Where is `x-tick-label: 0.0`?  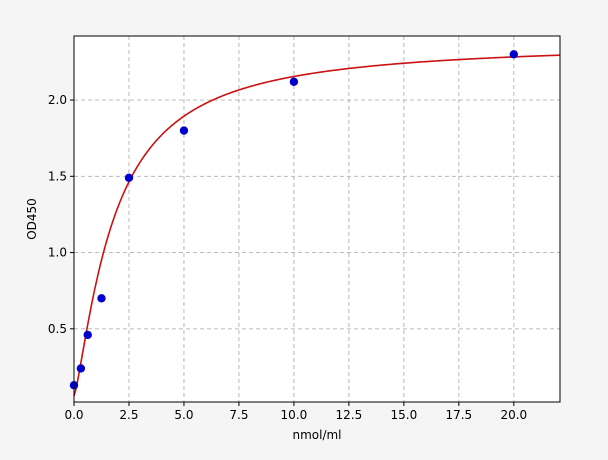 x-tick-label: 0.0 is located at coordinates (73, 415).